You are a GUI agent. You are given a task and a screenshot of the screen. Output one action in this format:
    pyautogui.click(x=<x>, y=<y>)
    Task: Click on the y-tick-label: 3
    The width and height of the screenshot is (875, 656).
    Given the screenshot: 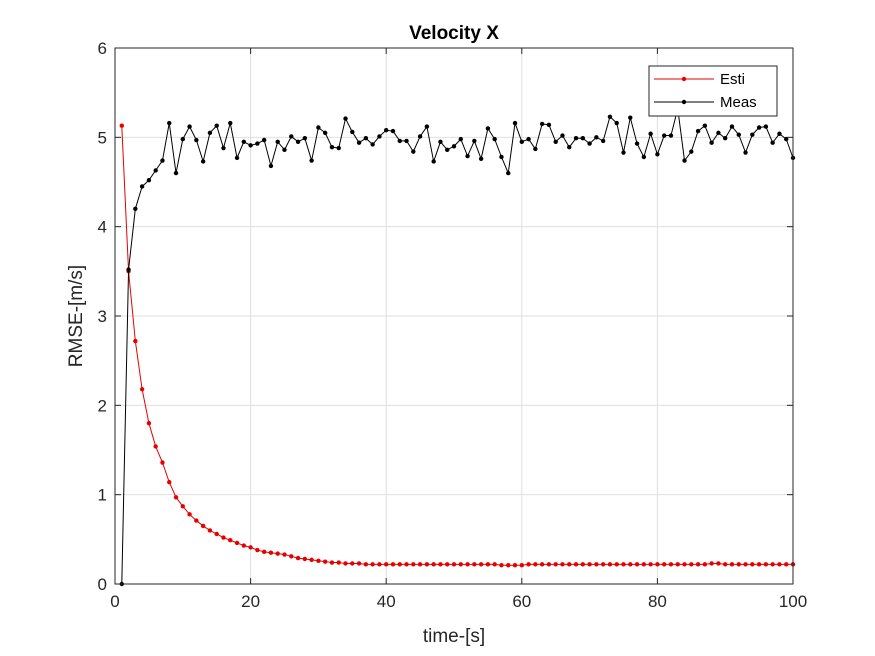 What is the action you would take?
    pyautogui.click(x=102, y=316)
    